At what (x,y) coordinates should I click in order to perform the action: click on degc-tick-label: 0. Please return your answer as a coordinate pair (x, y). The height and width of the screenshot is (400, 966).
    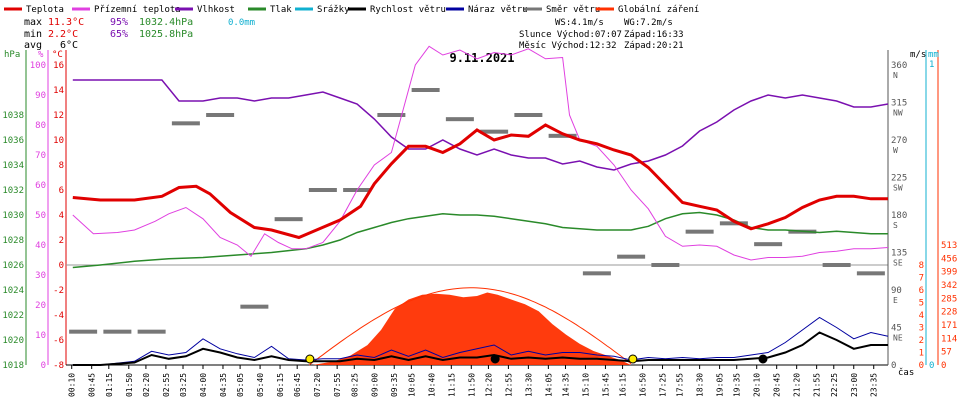
    Looking at the image, I should click on (61, 266).